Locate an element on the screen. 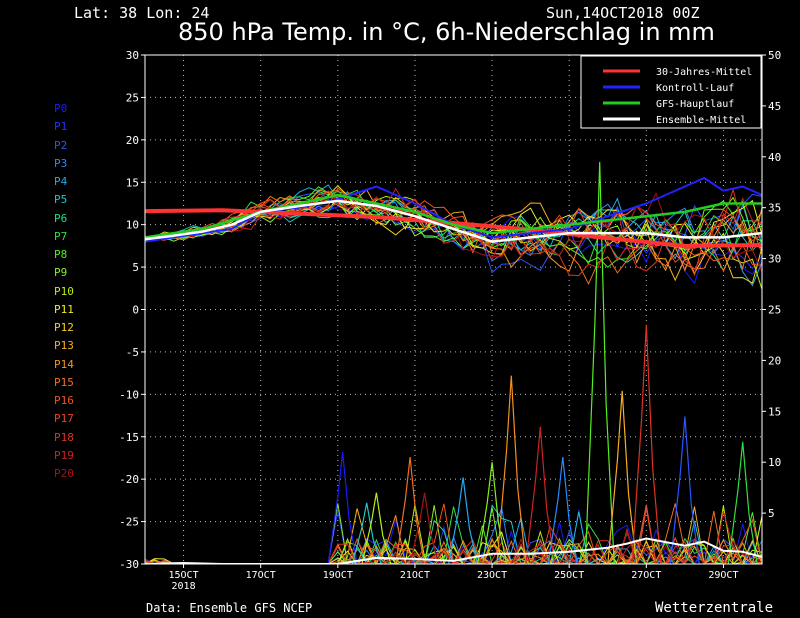 Image resolution: width=800 pixels, height=618 pixels. member-label-12: P12 is located at coordinates (64, 327).